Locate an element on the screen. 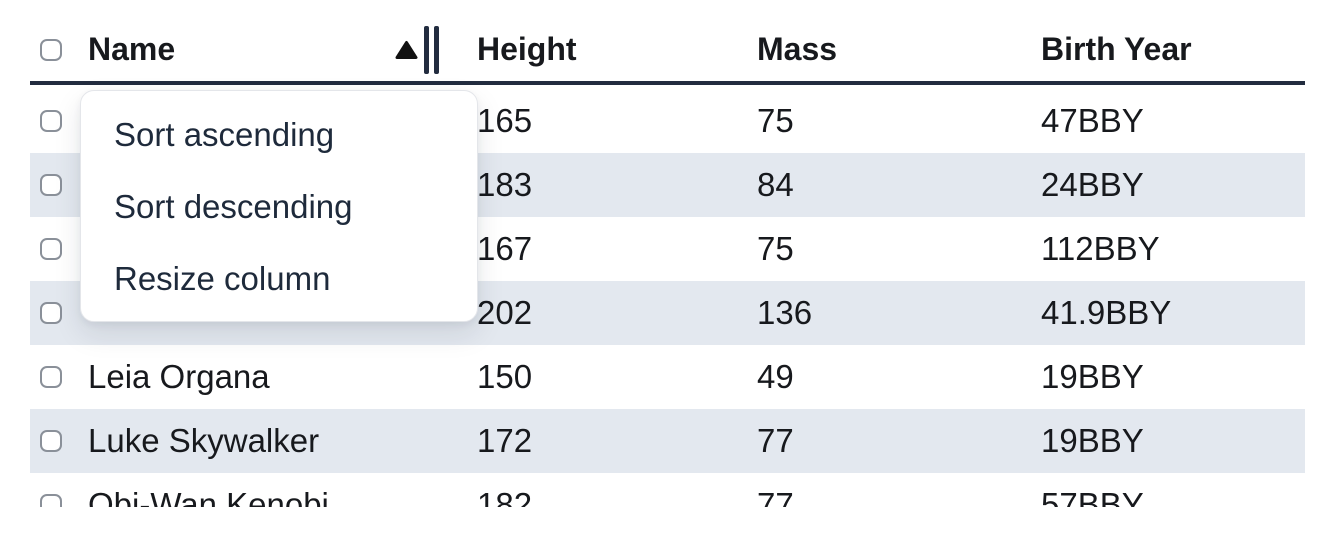  table-row: Obi-Wan Kenobi 182 77 57BBY is located at coordinates (667, 490).